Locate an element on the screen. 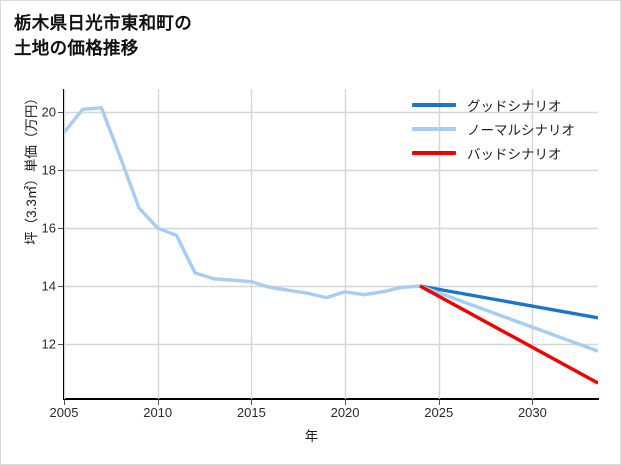 This screenshot has height=465, width=621. y-axis-tick-label: 20 is located at coordinates (48, 112).